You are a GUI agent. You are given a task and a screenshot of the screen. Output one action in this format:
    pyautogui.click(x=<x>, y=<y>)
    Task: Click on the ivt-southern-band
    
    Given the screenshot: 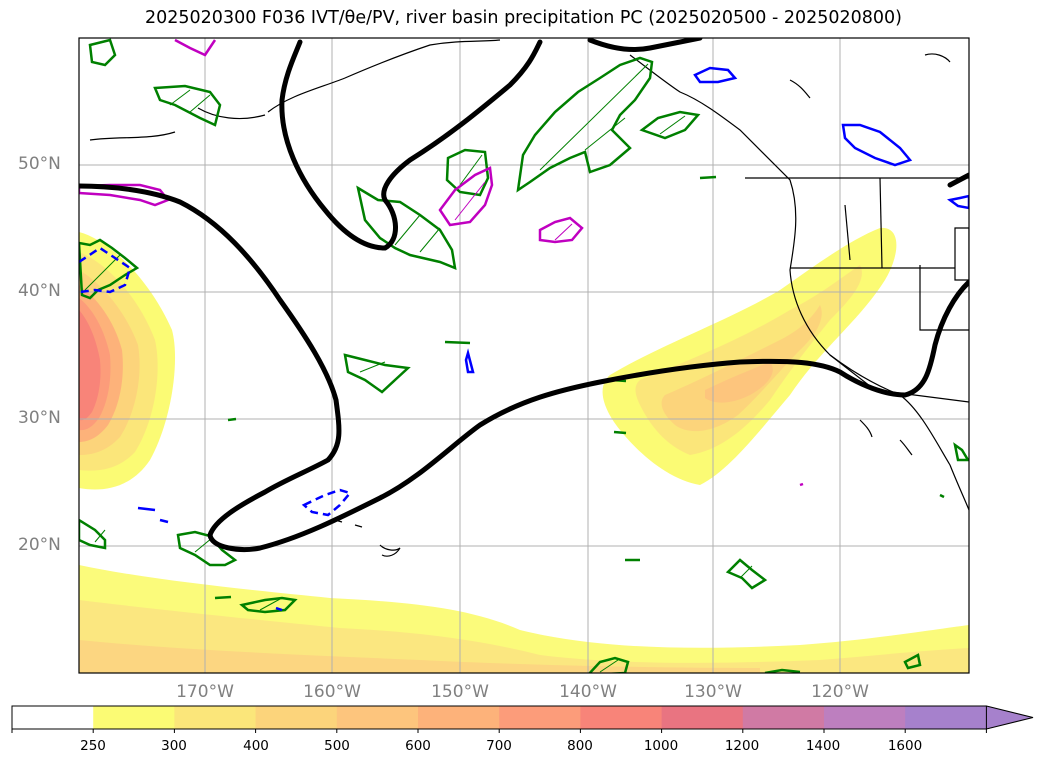 What is the action you would take?
    pyautogui.click(x=524, y=619)
    